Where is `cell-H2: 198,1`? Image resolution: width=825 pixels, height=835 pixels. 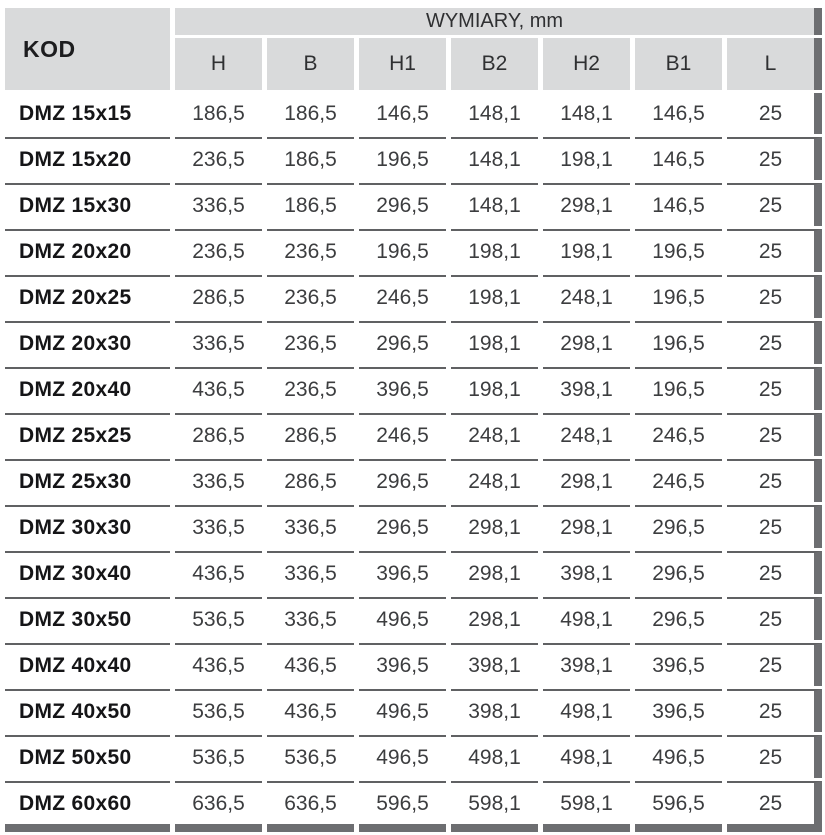
cell-H2: 198,1 is located at coordinates (586, 158).